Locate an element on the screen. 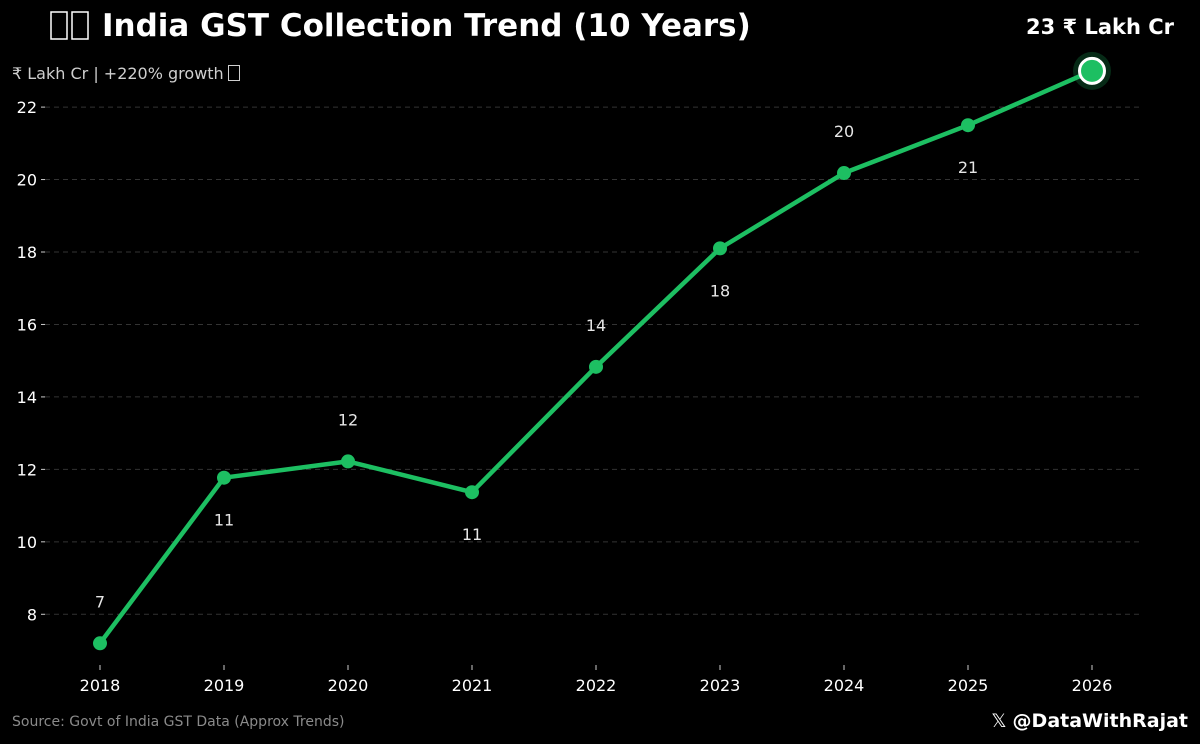 The height and width of the screenshot is (744, 1200). author-handle: 𝕏 @DataWithRajat is located at coordinates (1089, 721).